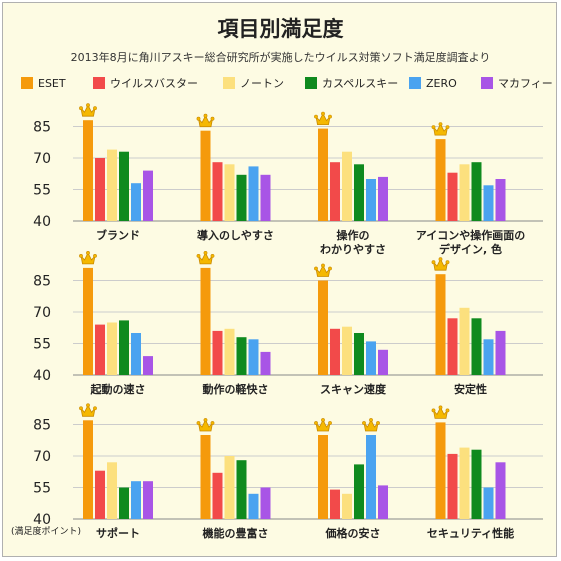 The height and width of the screenshot is (561, 561). I want to click on category-label: 機能の豊富さ, so click(236, 533).